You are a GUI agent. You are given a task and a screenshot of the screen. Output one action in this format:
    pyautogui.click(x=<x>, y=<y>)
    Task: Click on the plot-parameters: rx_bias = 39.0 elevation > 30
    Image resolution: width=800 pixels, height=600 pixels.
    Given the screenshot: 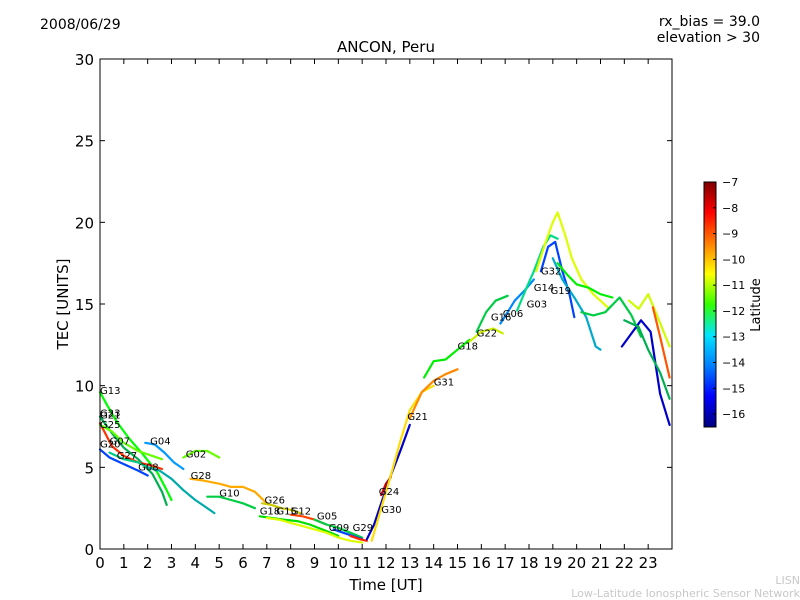 What is the action you would take?
    pyautogui.click(x=708, y=30)
    